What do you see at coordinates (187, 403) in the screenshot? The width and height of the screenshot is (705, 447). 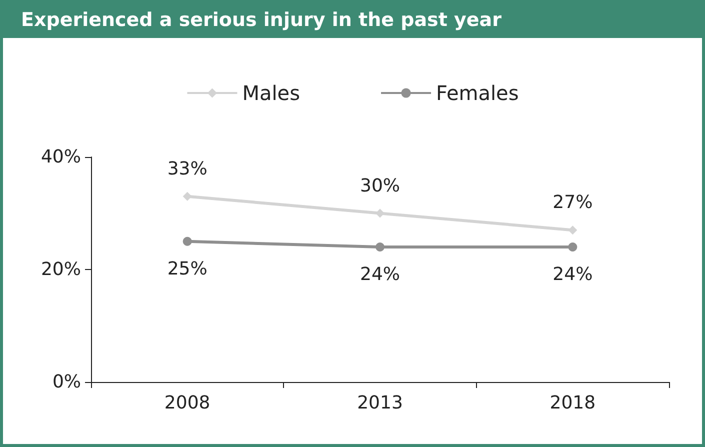 I see `x-tick-label: 2008` at bounding box center [187, 403].